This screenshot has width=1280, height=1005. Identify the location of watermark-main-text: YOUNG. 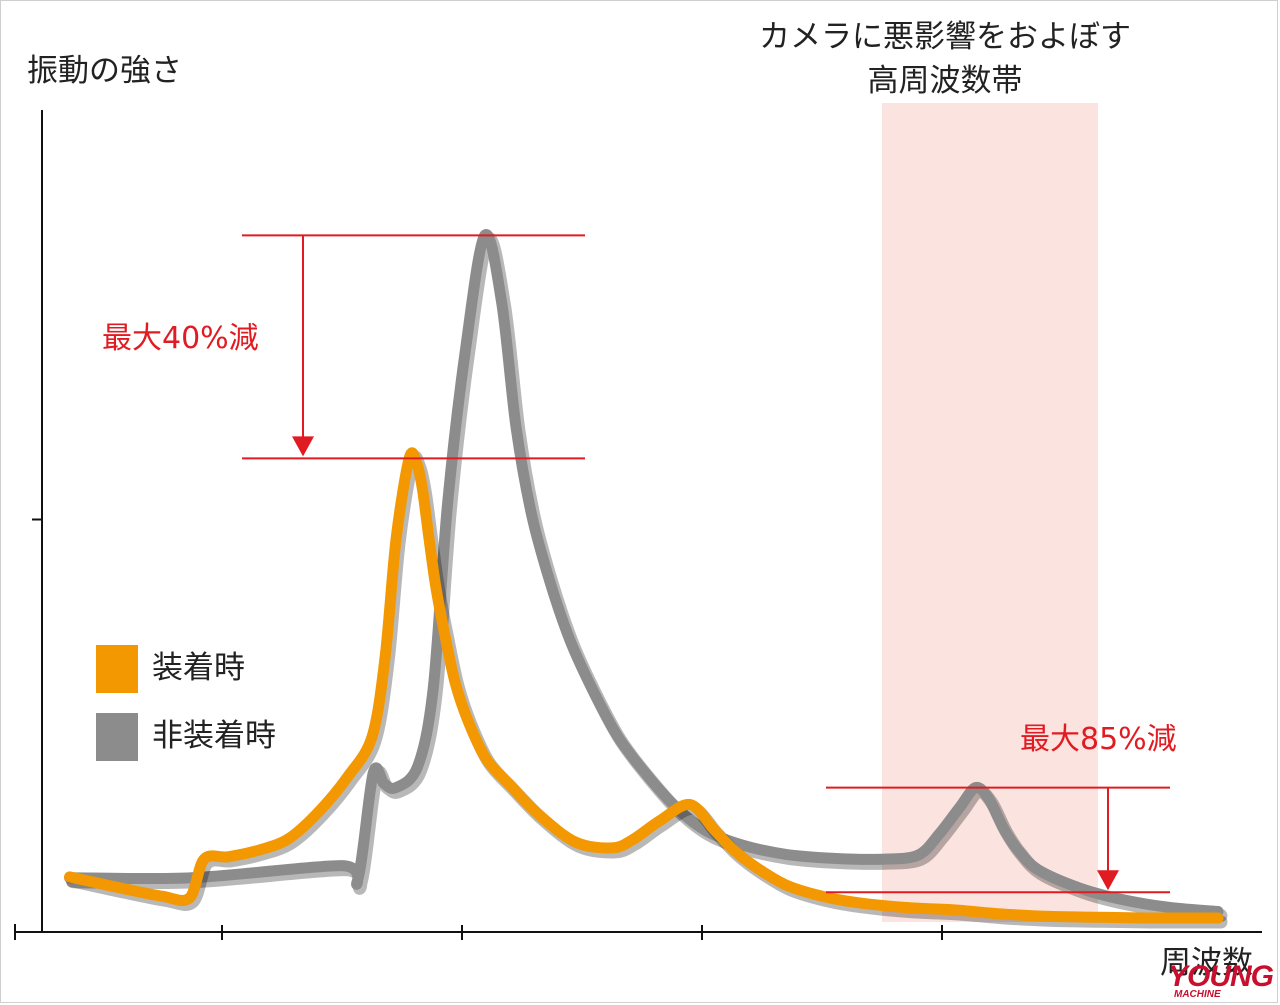
(1221, 976).